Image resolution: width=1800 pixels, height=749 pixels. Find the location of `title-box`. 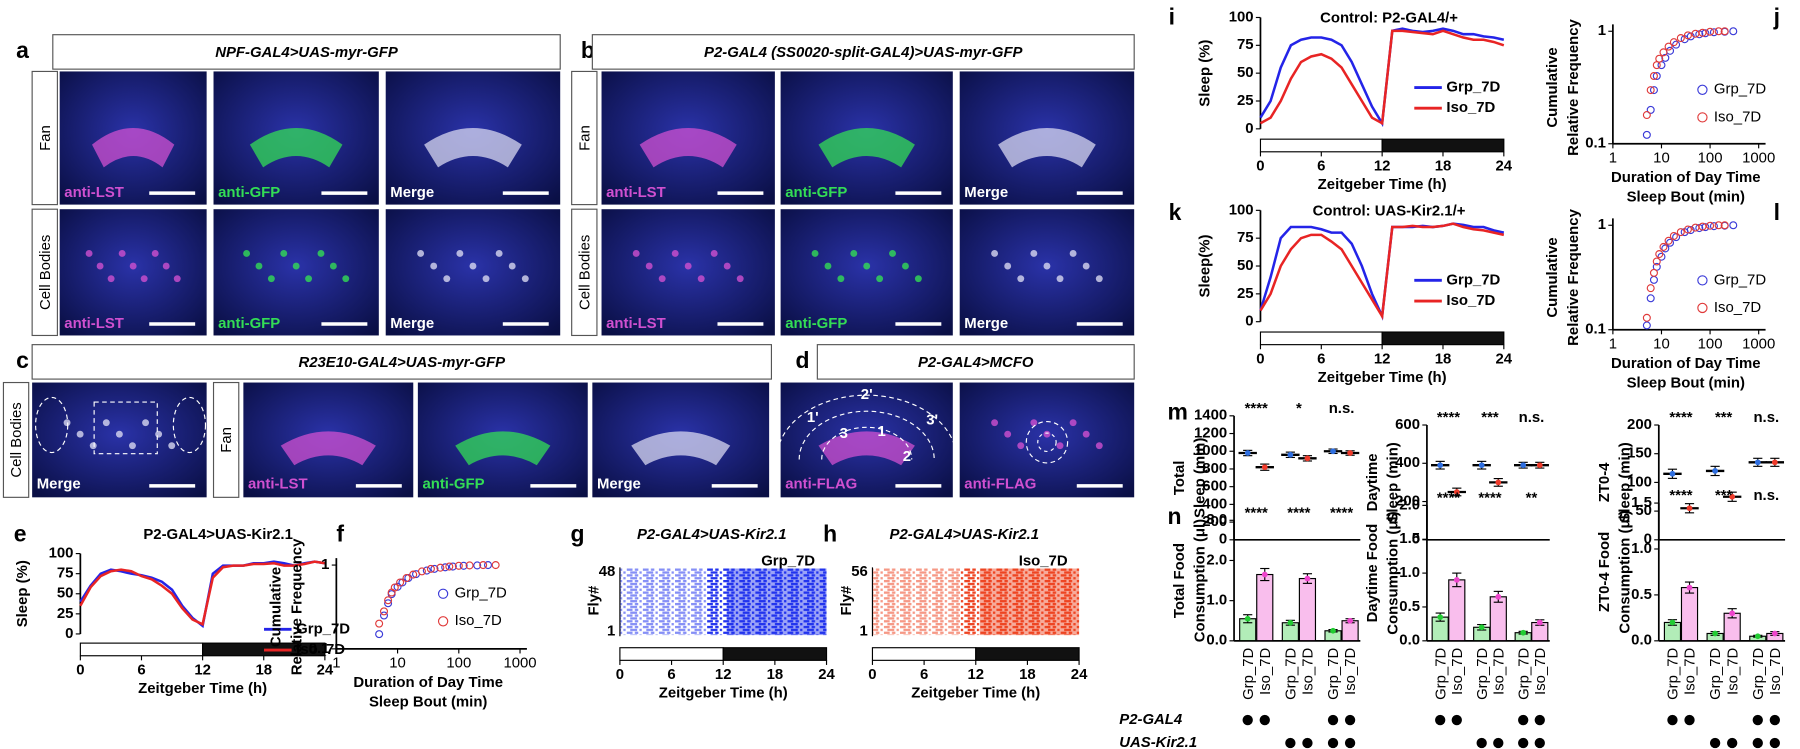

title-box is located at coordinates (863, 52).